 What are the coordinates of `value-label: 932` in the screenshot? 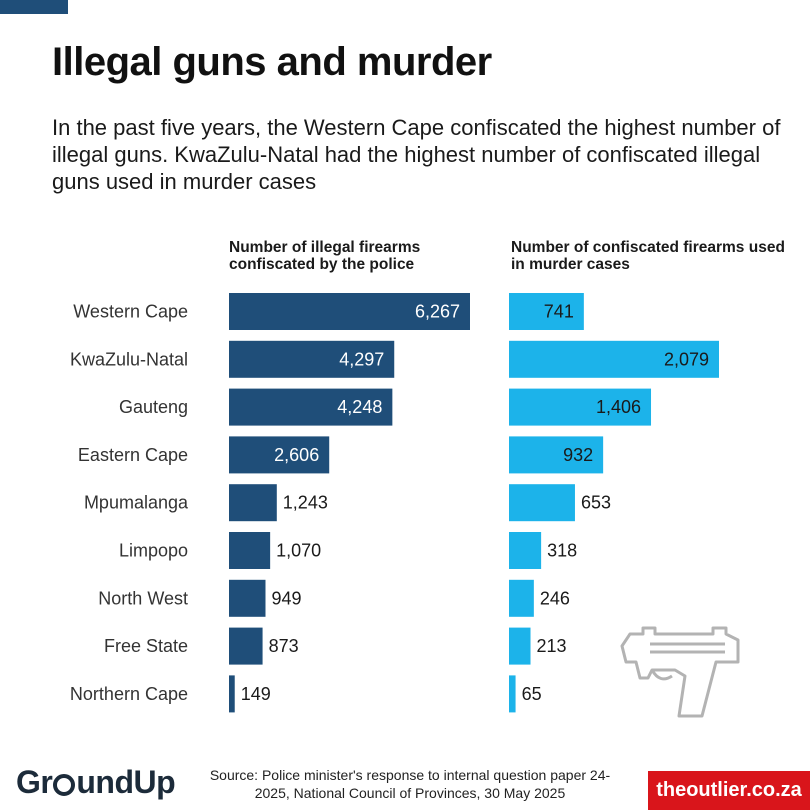 It's located at (578, 455).